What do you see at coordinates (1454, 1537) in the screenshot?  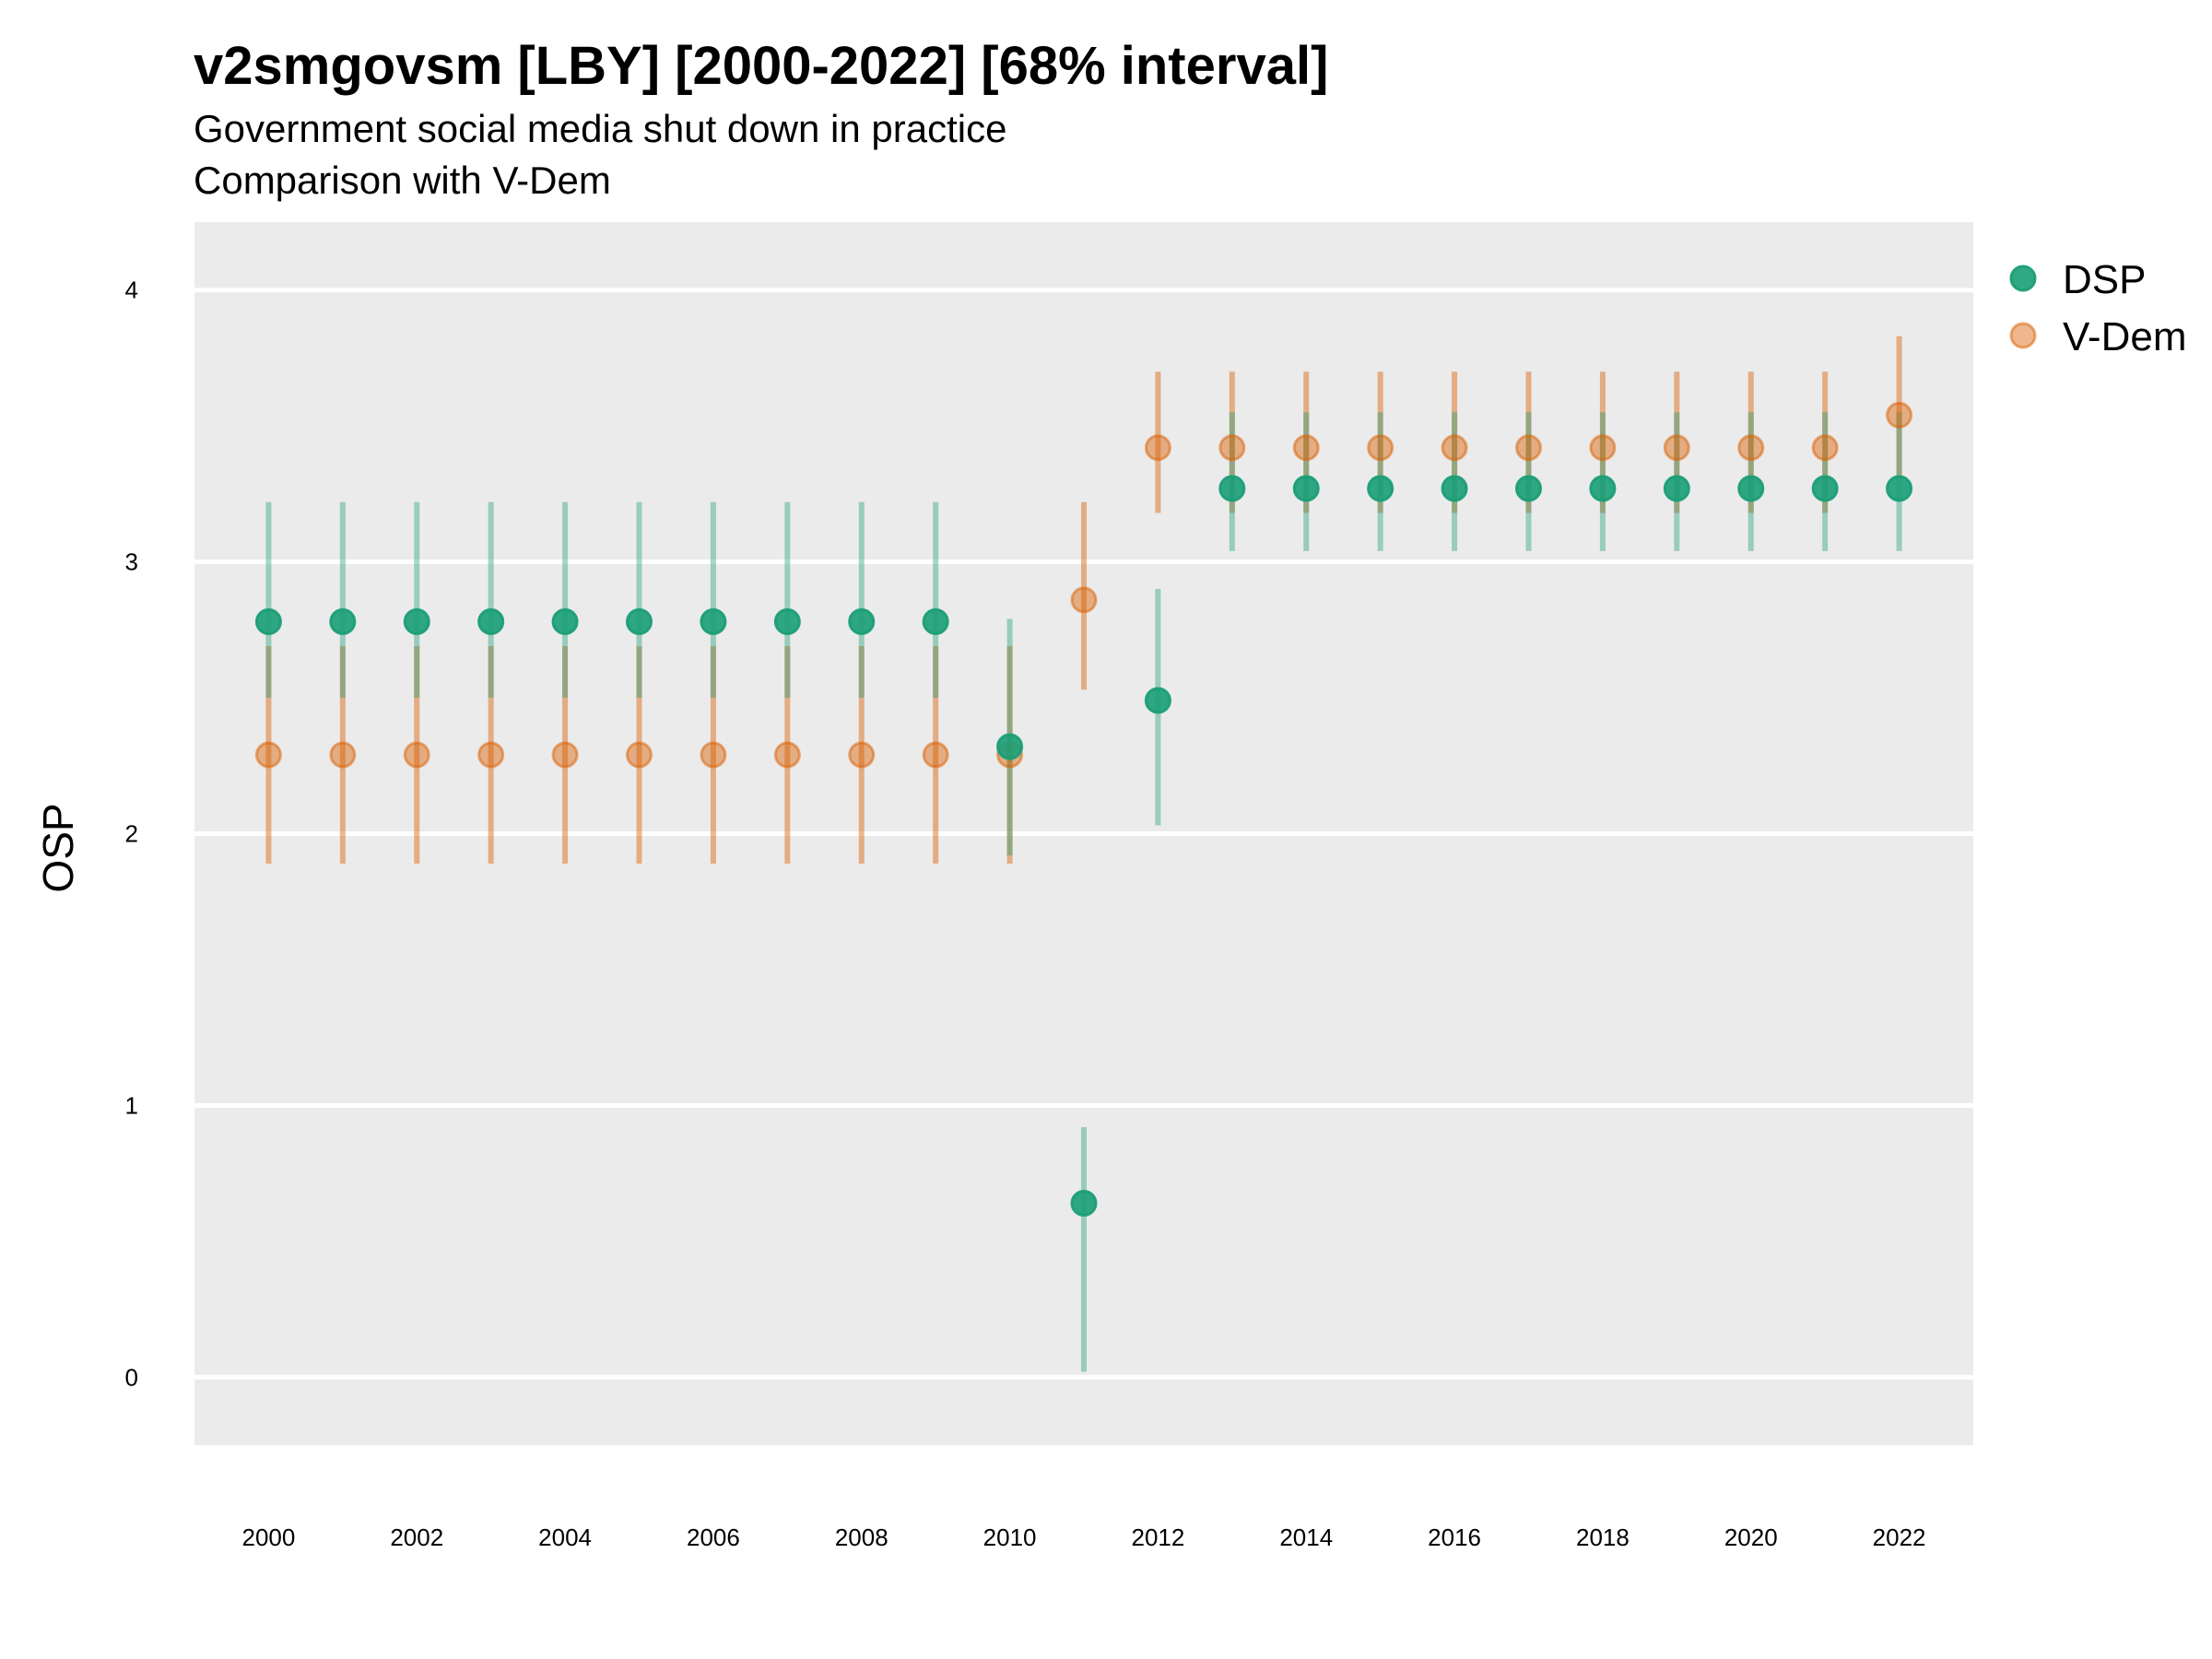 I see `x-tick-label: 2016` at bounding box center [1454, 1537].